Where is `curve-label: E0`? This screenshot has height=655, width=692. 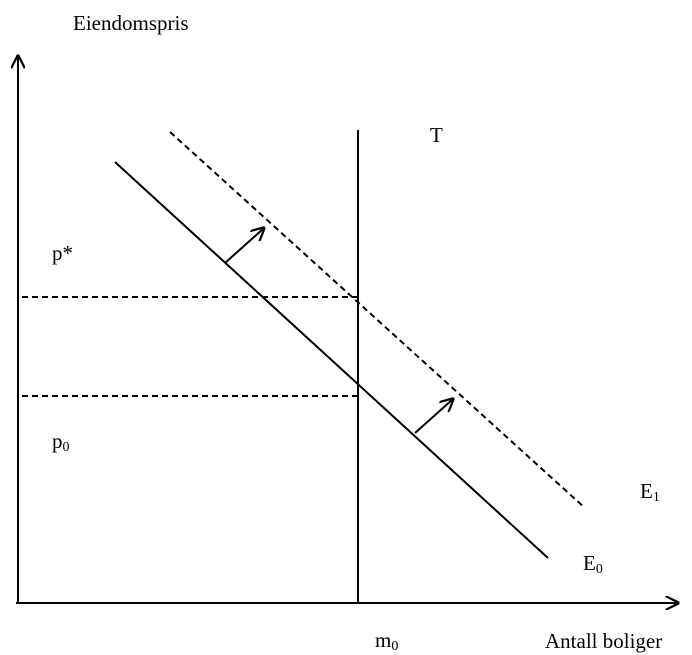
curve-label: E0 is located at coordinates (593, 564).